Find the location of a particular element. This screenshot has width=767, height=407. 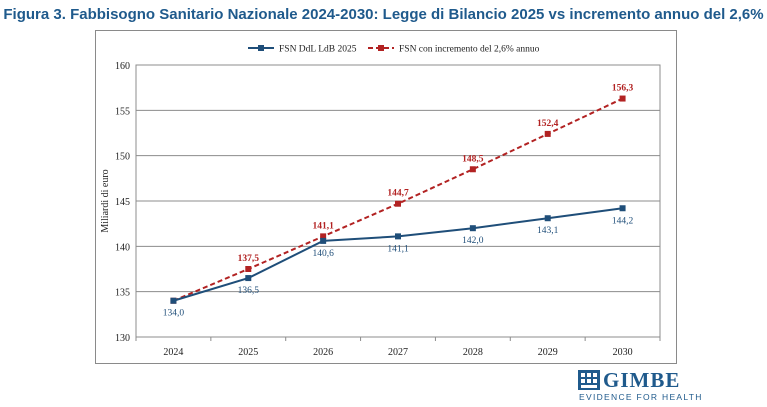

legend-entry: FSN DdL LdB 2025 is located at coordinates (318, 50).